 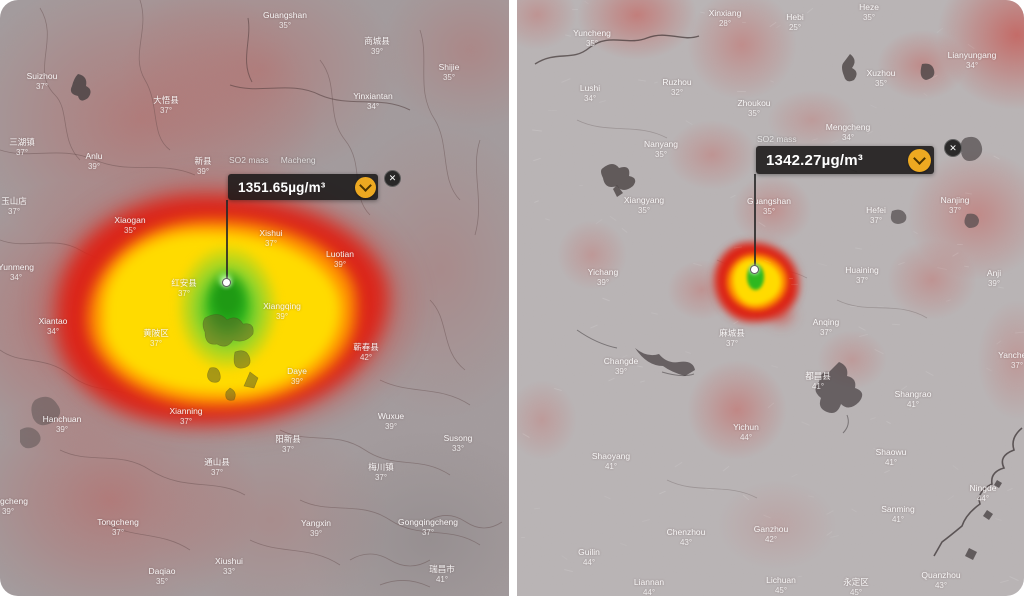 What do you see at coordinates (754, 108) in the screenshot?
I see `city-label: Zhoukou 35°` at bounding box center [754, 108].